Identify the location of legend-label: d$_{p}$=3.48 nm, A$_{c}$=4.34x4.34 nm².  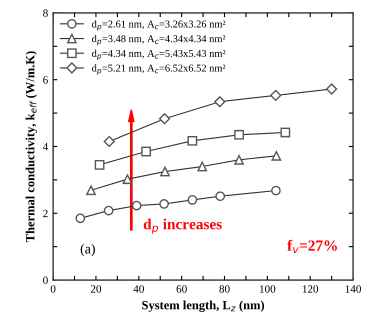
(159, 40).